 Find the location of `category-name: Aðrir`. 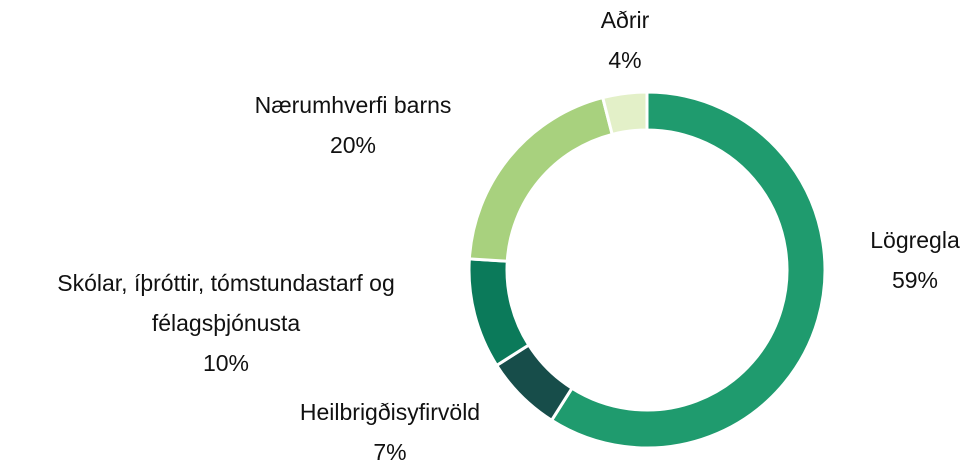

category-name: Aðrir is located at coordinates (625, 20).